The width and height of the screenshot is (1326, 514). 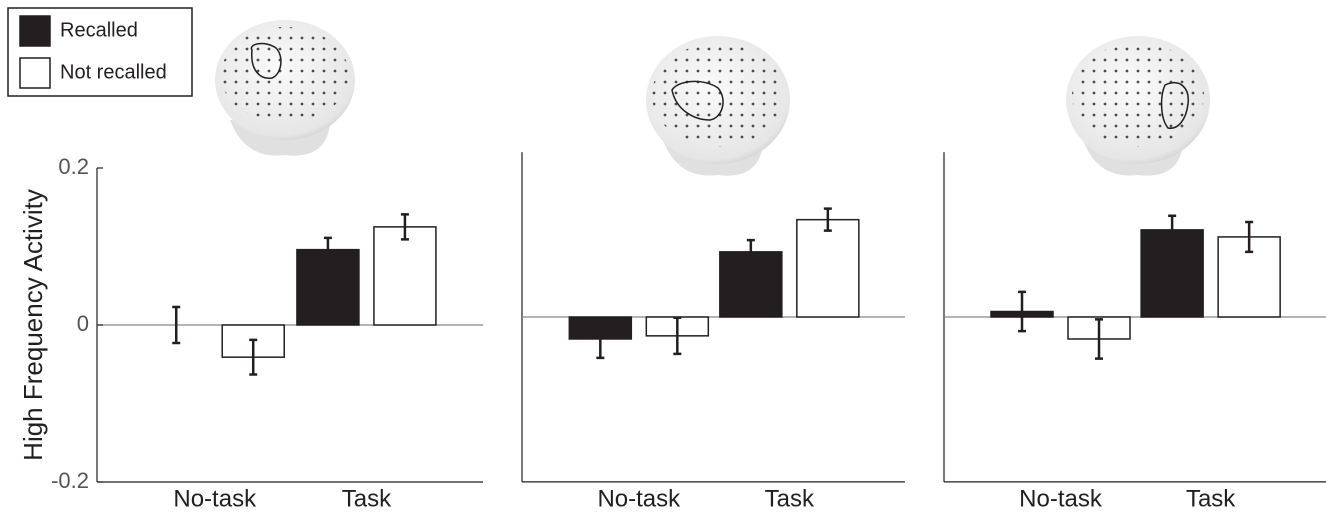 What do you see at coordinates (73, 166) in the screenshot?
I see `y-tick-label: 0.2` at bounding box center [73, 166].